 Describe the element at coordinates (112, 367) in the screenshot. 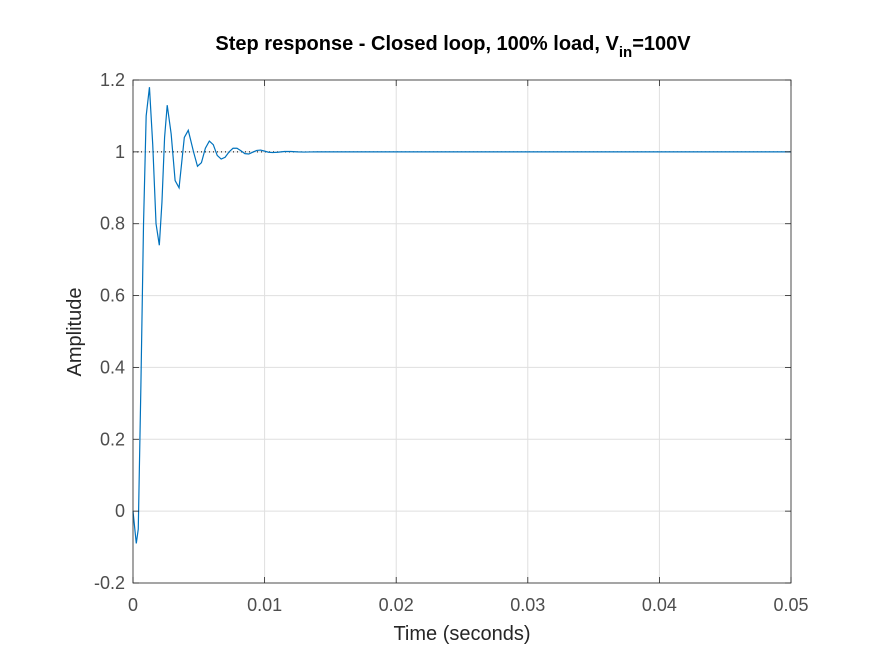

I see `y-tick-label: 0.4` at that location.